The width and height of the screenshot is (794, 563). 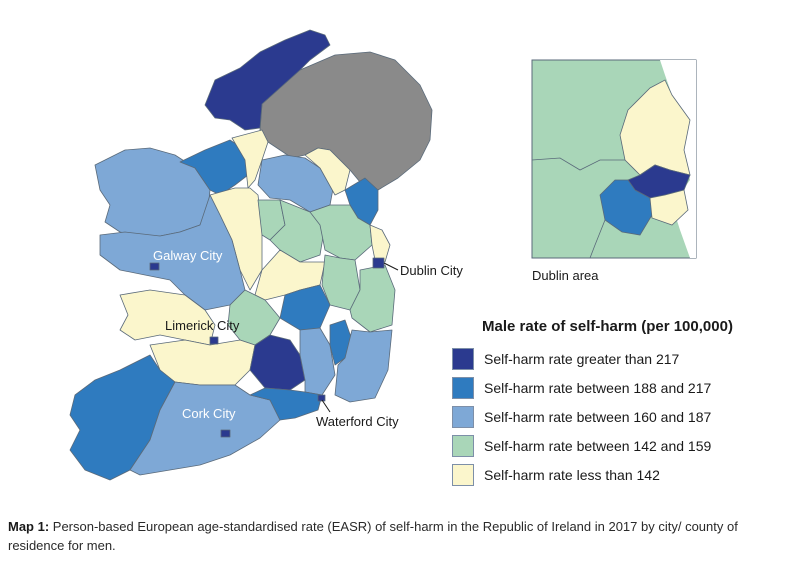 I want to click on label-dublin-city: Dublin City, so click(x=431, y=270).